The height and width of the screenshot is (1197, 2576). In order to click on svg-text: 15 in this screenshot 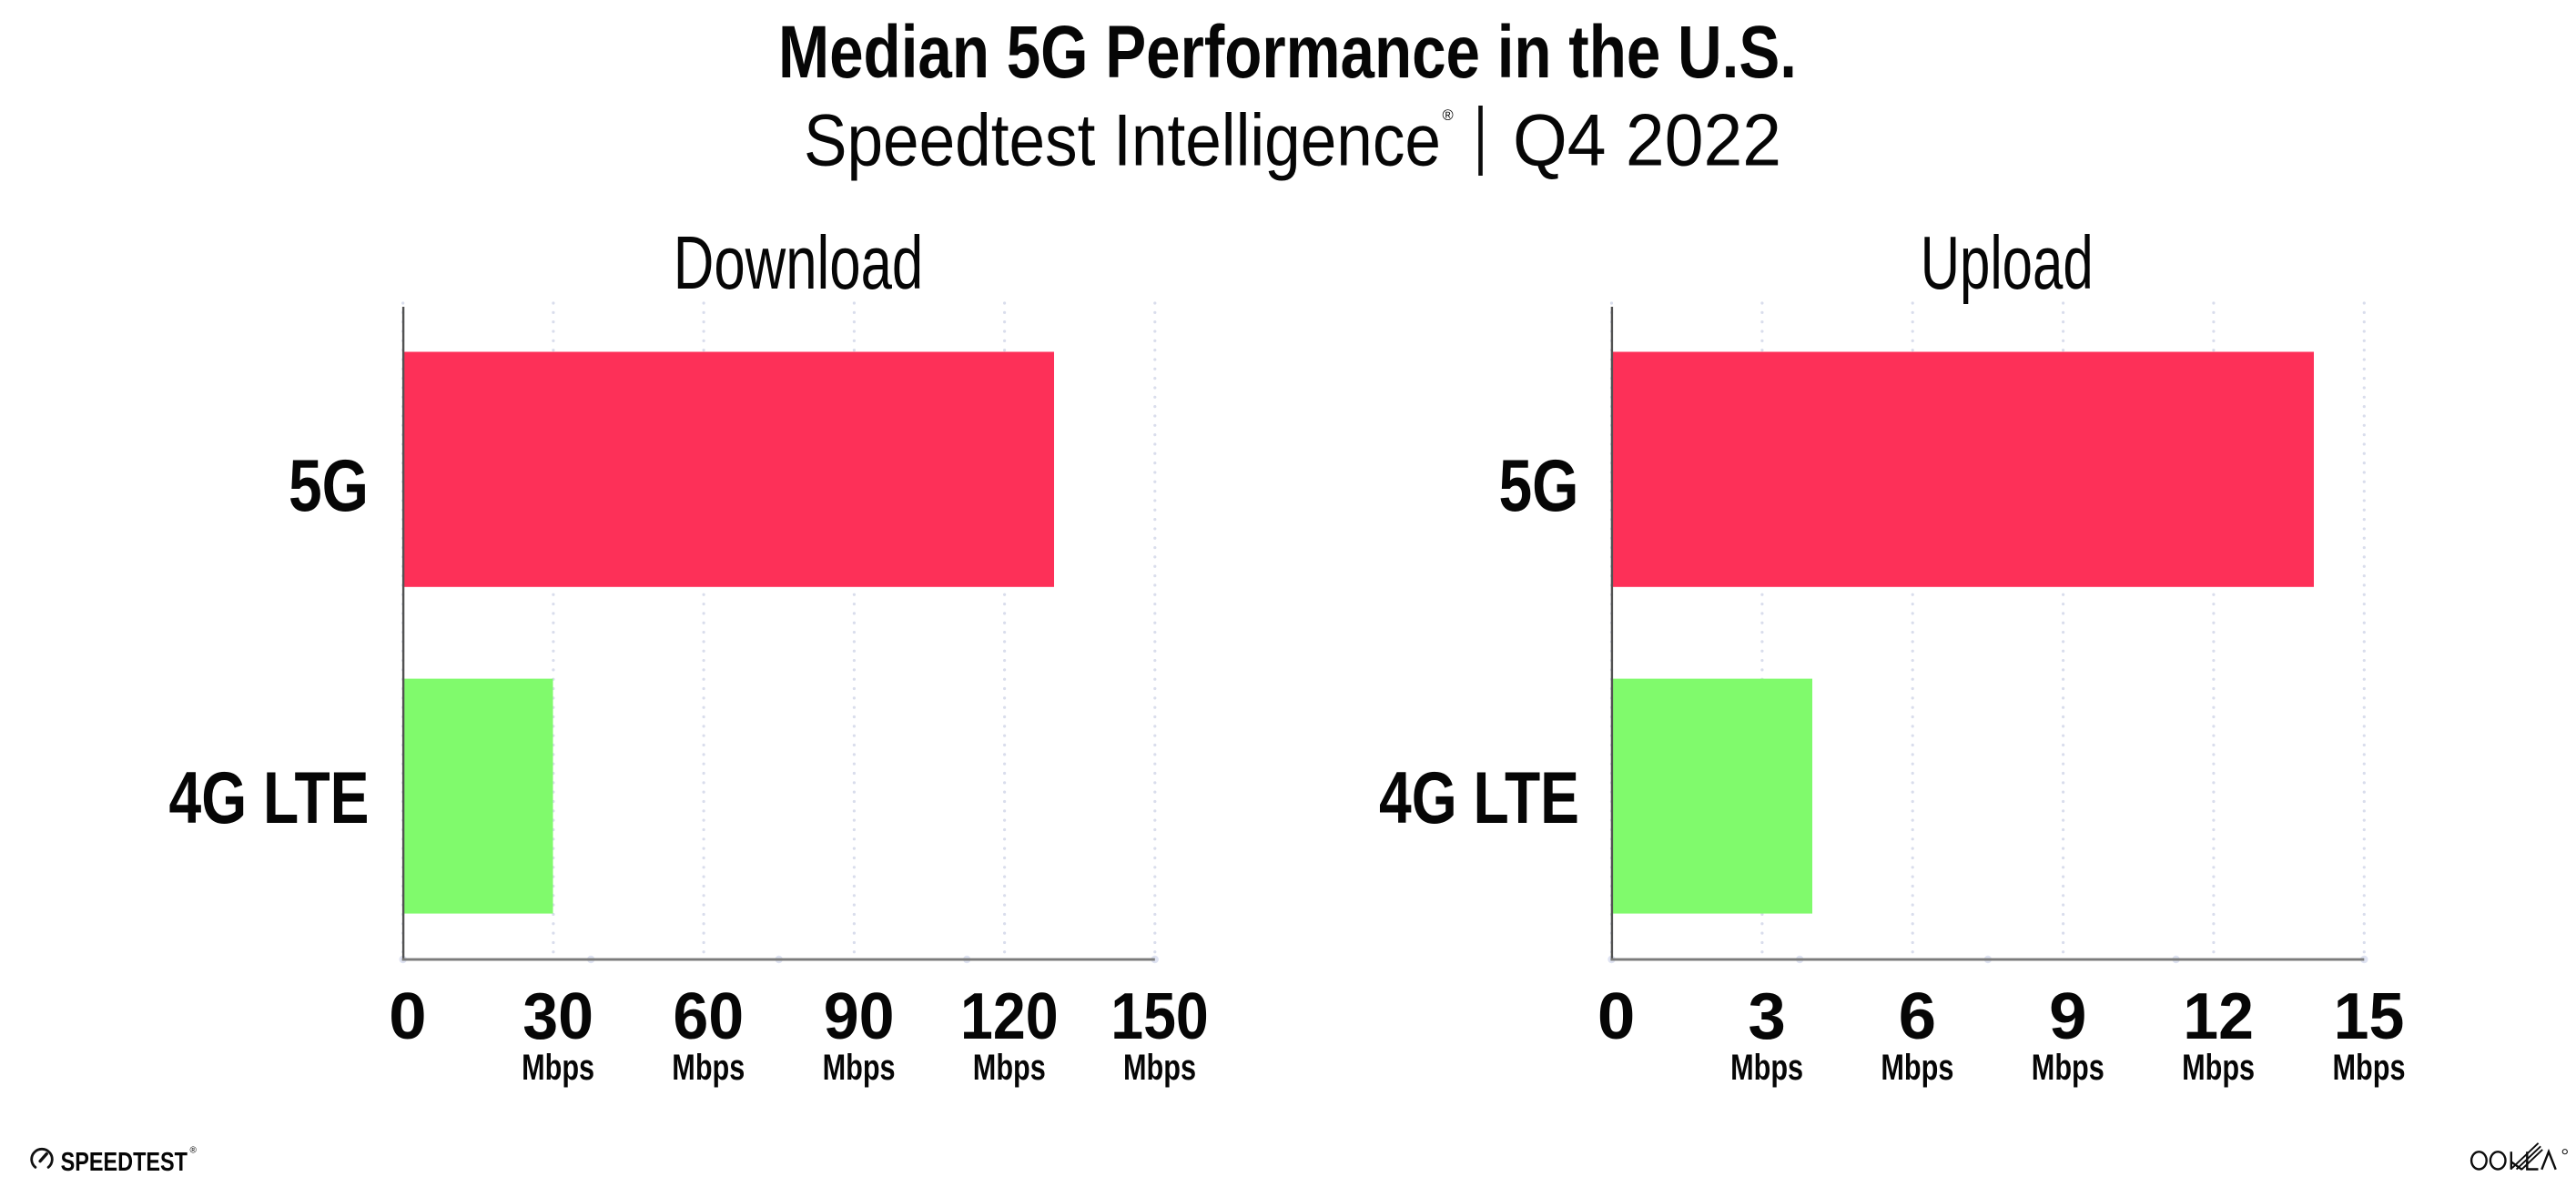, I will do `click(2369, 1017)`.